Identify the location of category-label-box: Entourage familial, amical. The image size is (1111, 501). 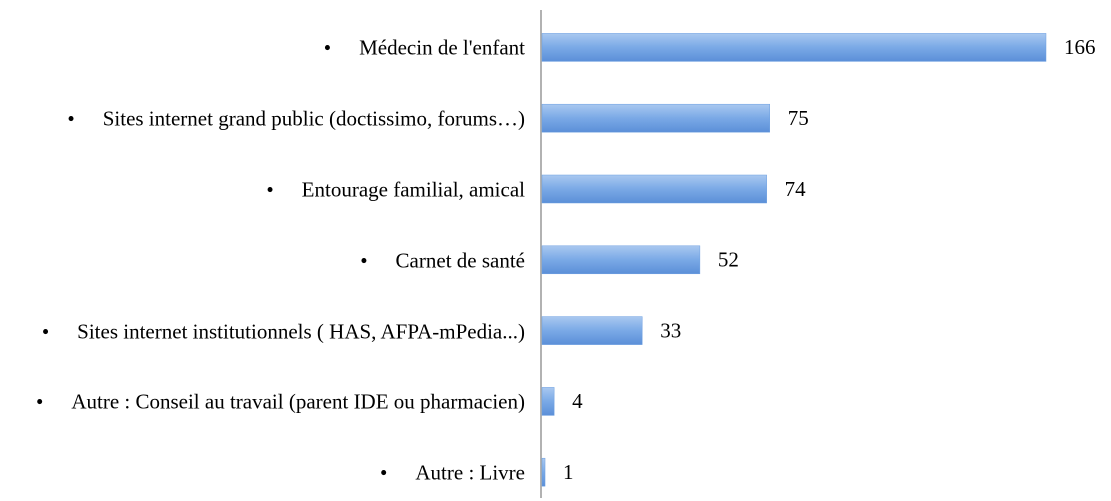
(262, 190).